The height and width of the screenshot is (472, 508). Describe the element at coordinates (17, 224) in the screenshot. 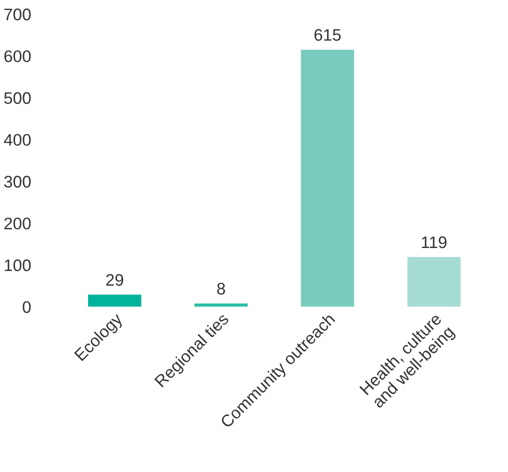

I see `y-tick-label: 200` at that location.